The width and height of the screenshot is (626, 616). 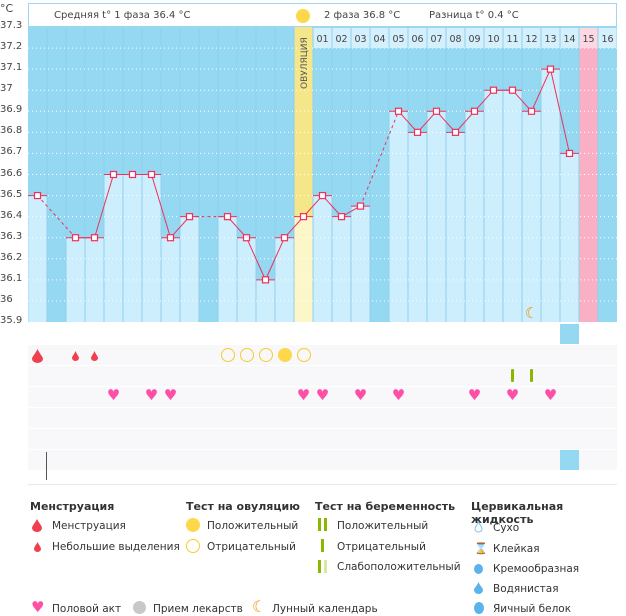 What do you see at coordinates (11, 194) in the screenshot?
I see `y-tick-label: 36.5` at bounding box center [11, 194].